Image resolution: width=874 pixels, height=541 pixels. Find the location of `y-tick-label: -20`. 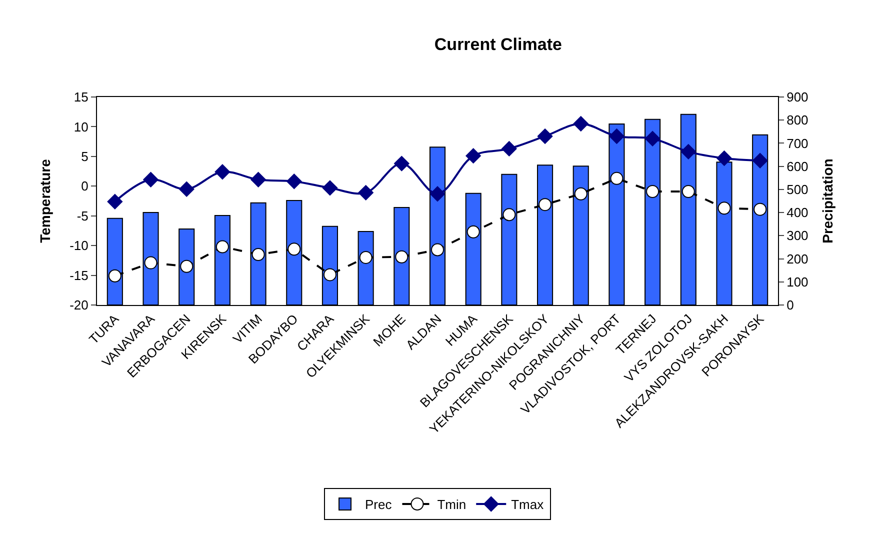

y-tick-label: -20 is located at coordinates (79, 305).